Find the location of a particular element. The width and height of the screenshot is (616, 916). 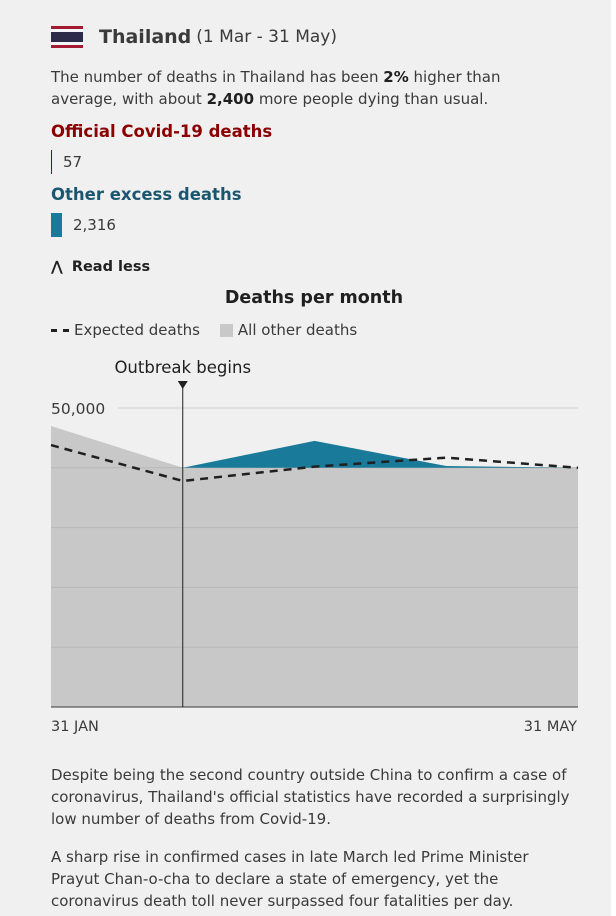

official-deaths-row: 57 is located at coordinates (66, 162).